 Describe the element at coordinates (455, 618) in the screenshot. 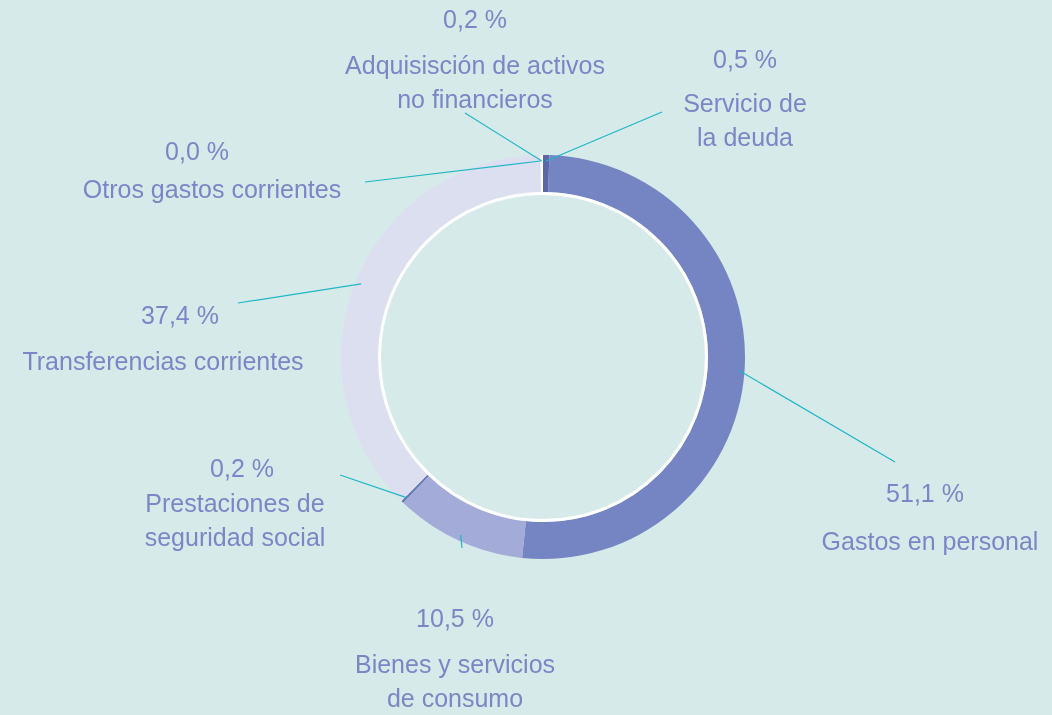

I see `data-label: 10,5 %` at that location.